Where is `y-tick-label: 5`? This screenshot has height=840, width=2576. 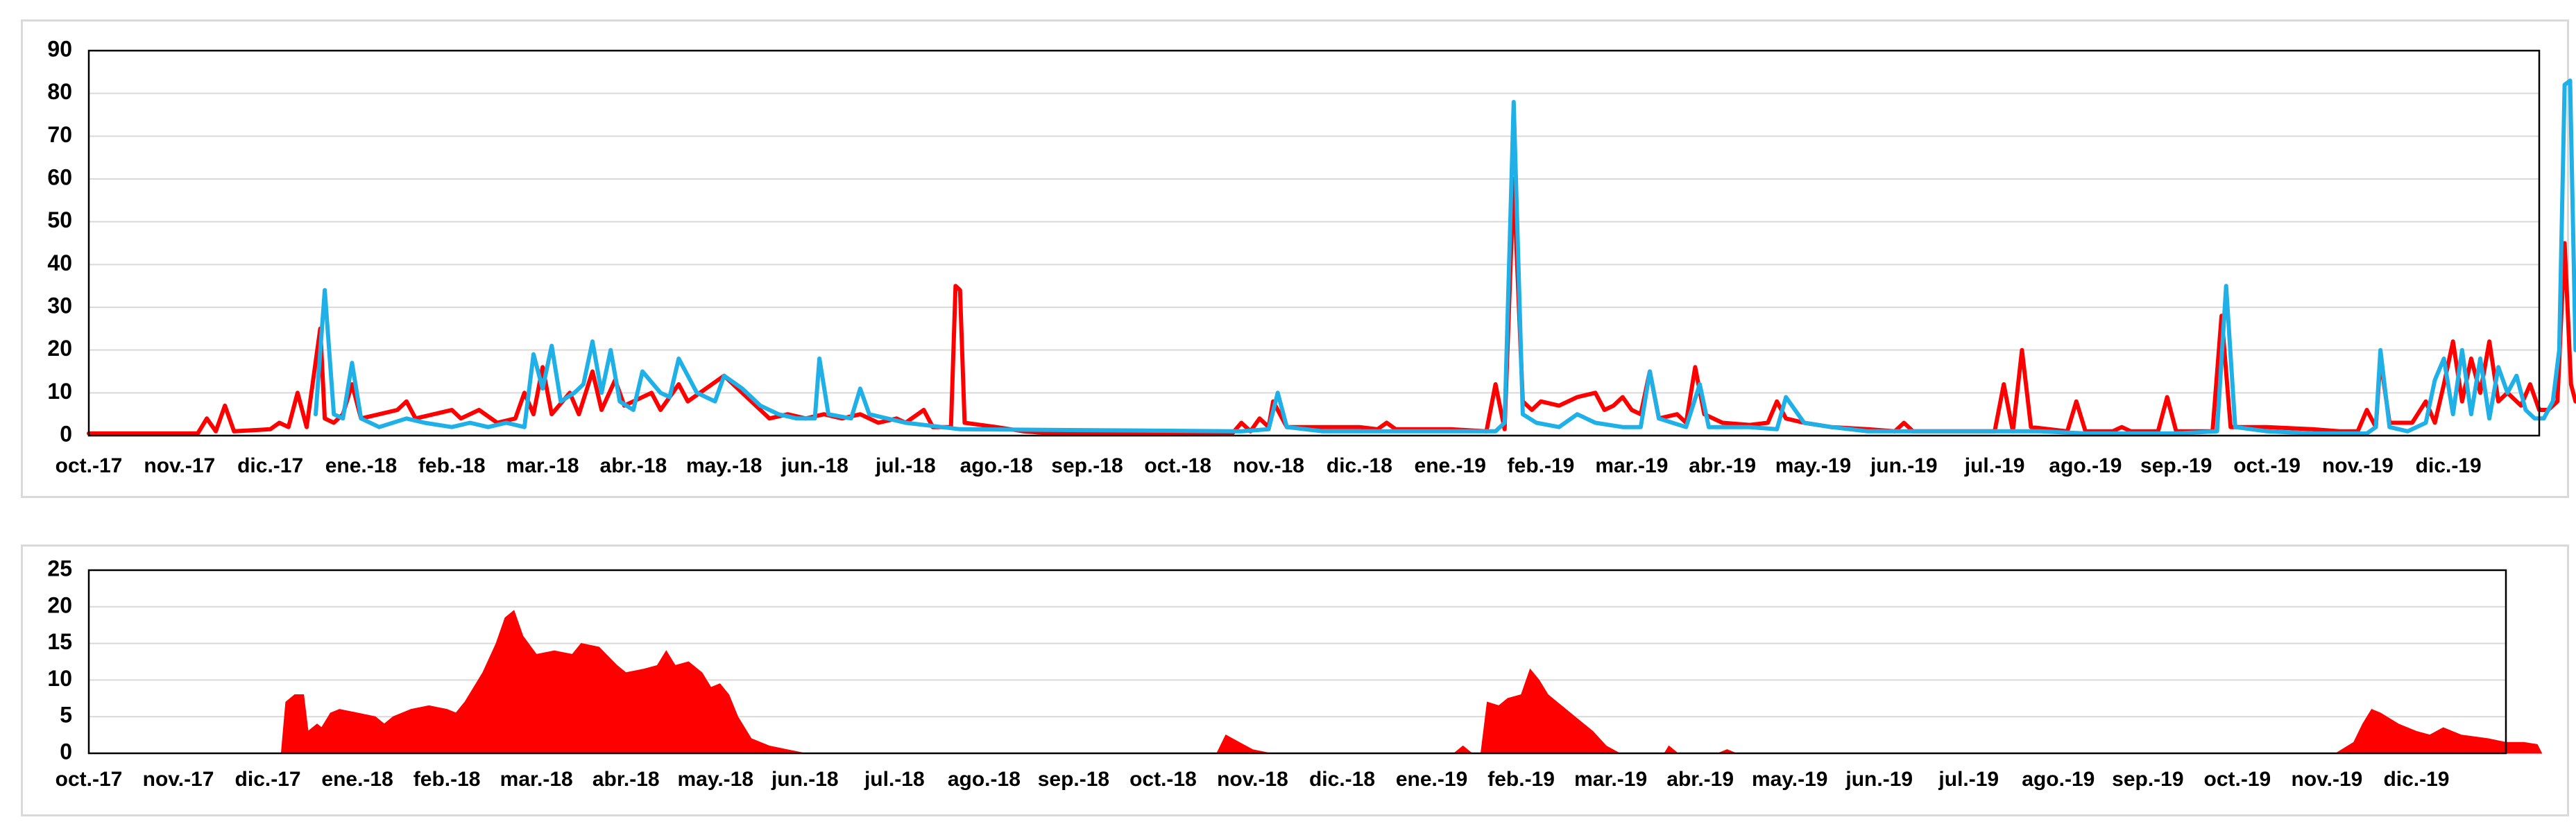 y-tick-label: 5 is located at coordinates (66, 715).